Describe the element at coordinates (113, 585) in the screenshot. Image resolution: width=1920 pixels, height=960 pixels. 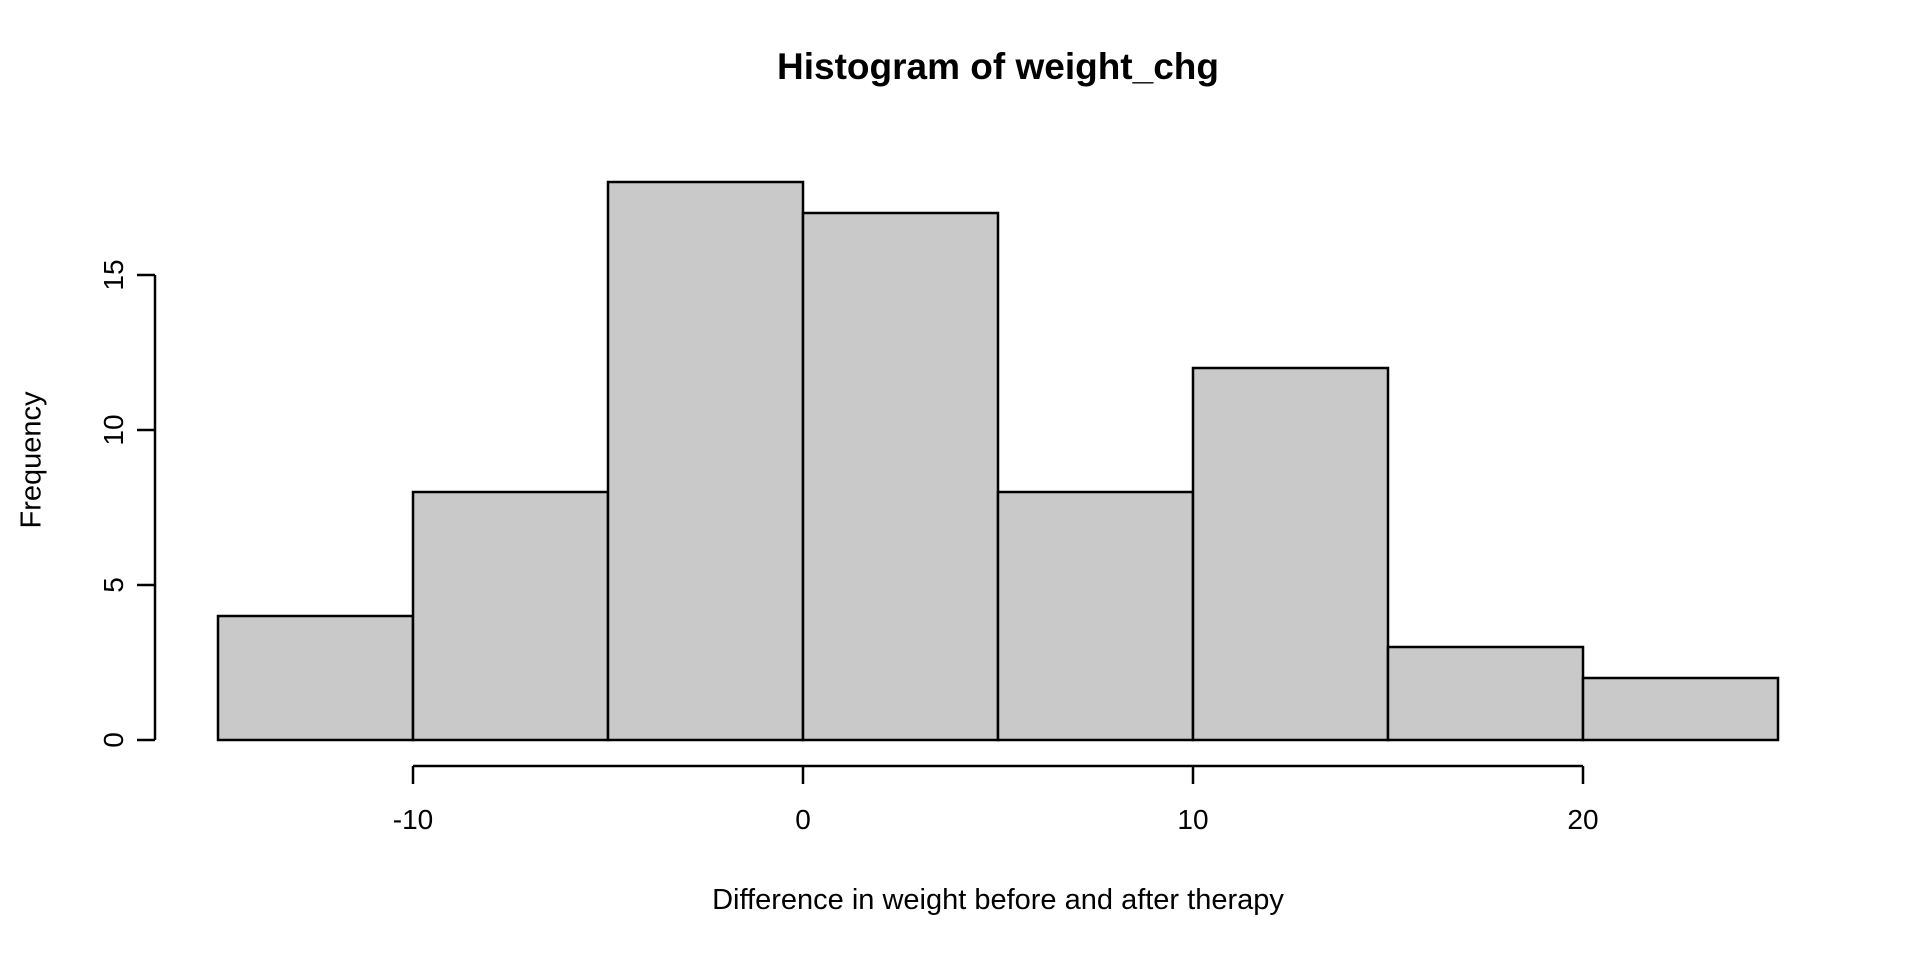
I see `y-tick-label: 5` at that location.